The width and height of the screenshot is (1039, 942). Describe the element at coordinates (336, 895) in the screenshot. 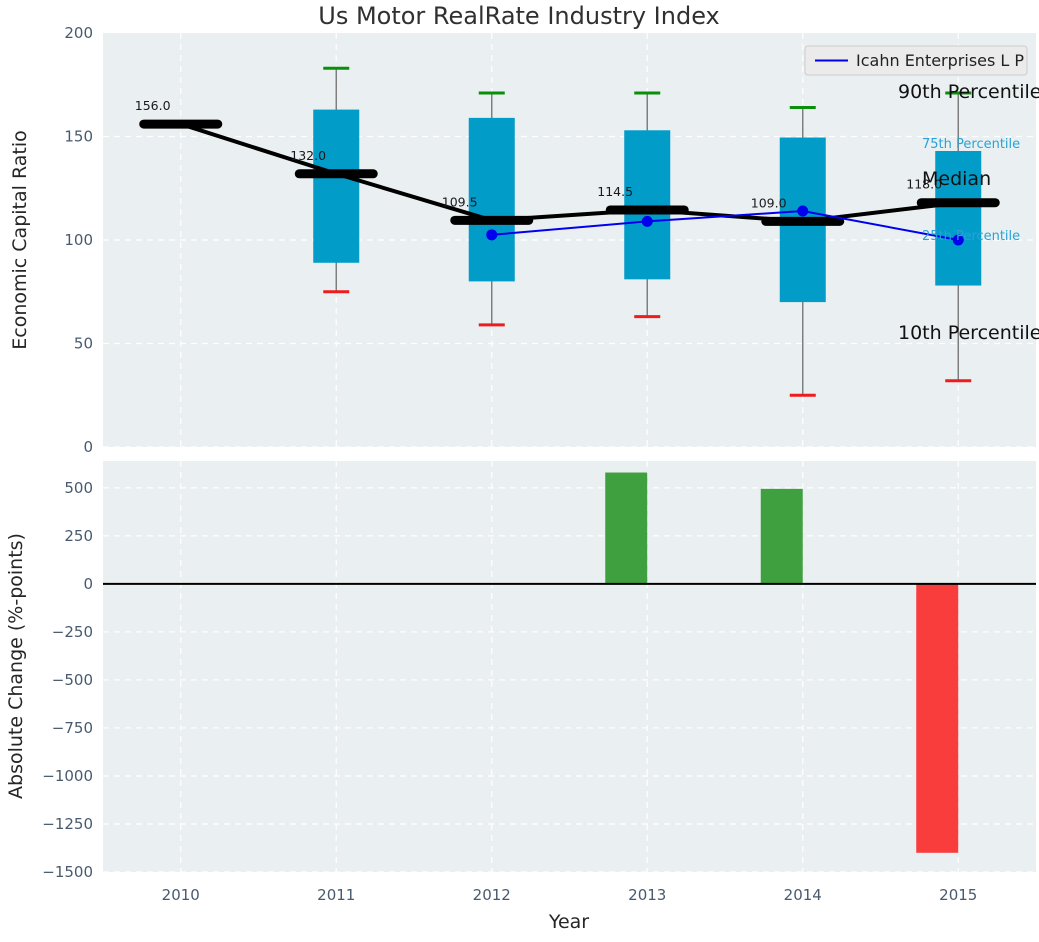

I see `x-tick-label: 2011` at that location.